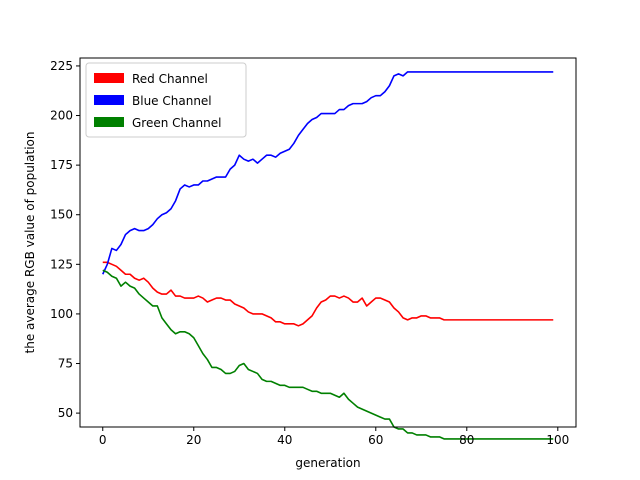  I want to click on x-axis-label: generation, so click(327, 463).